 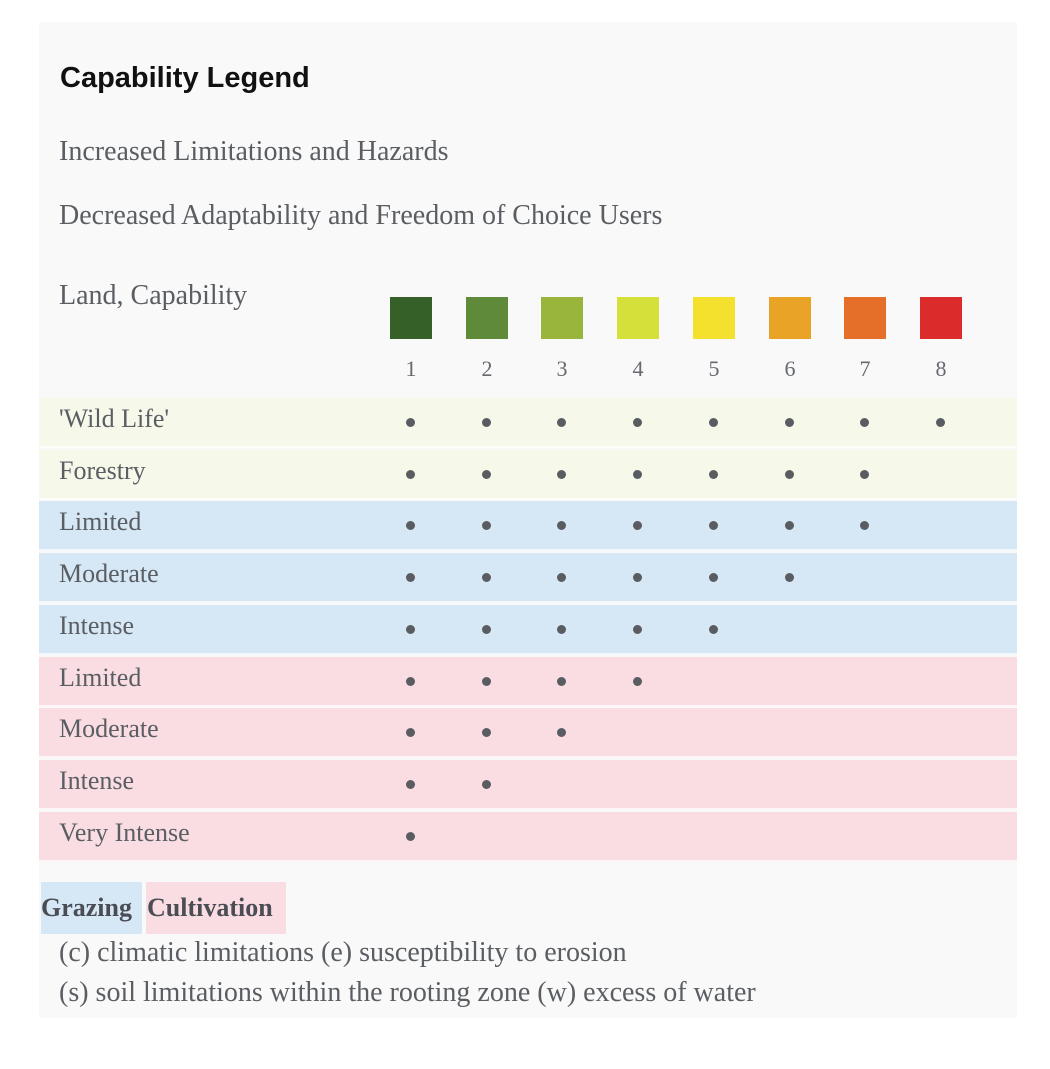 What do you see at coordinates (941, 368) in the screenshot?
I see `class-number-8: 8` at bounding box center [941, 368].